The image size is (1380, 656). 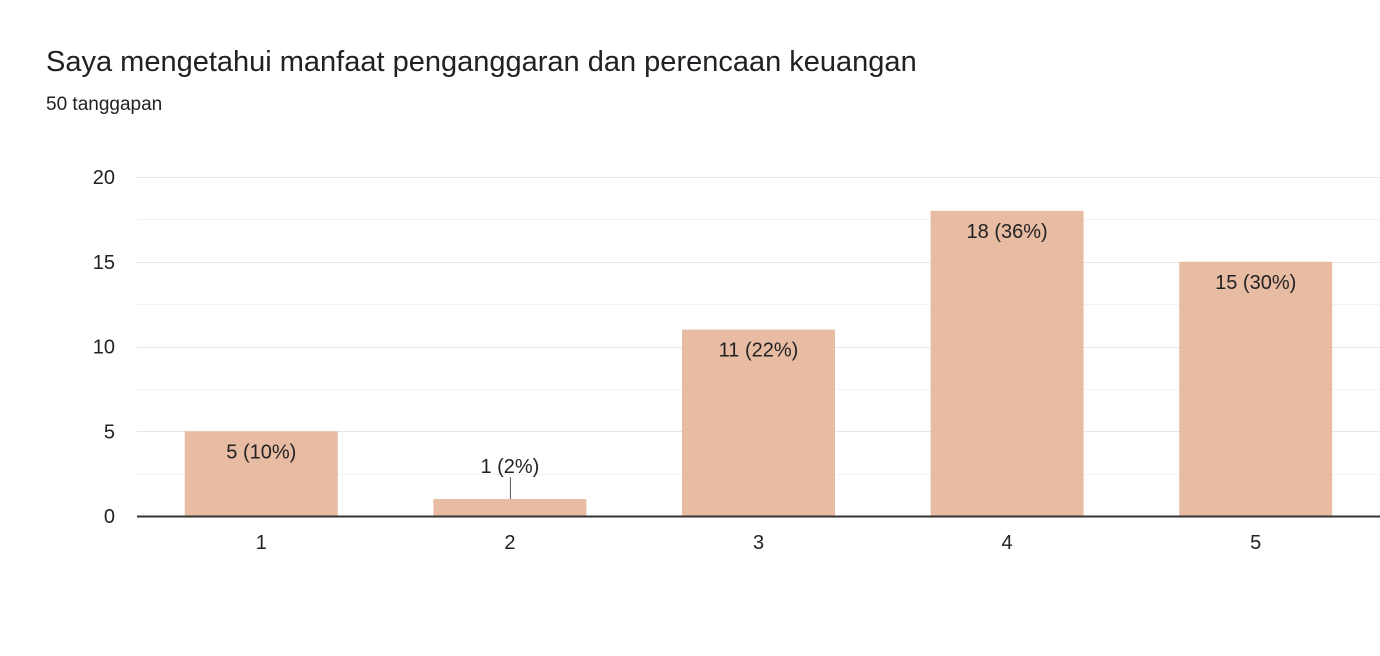 What do you see at coordinates (759, 351) in the screenshot?
I see `data-label: 11 (22%)` at bounding box center [759, 351].